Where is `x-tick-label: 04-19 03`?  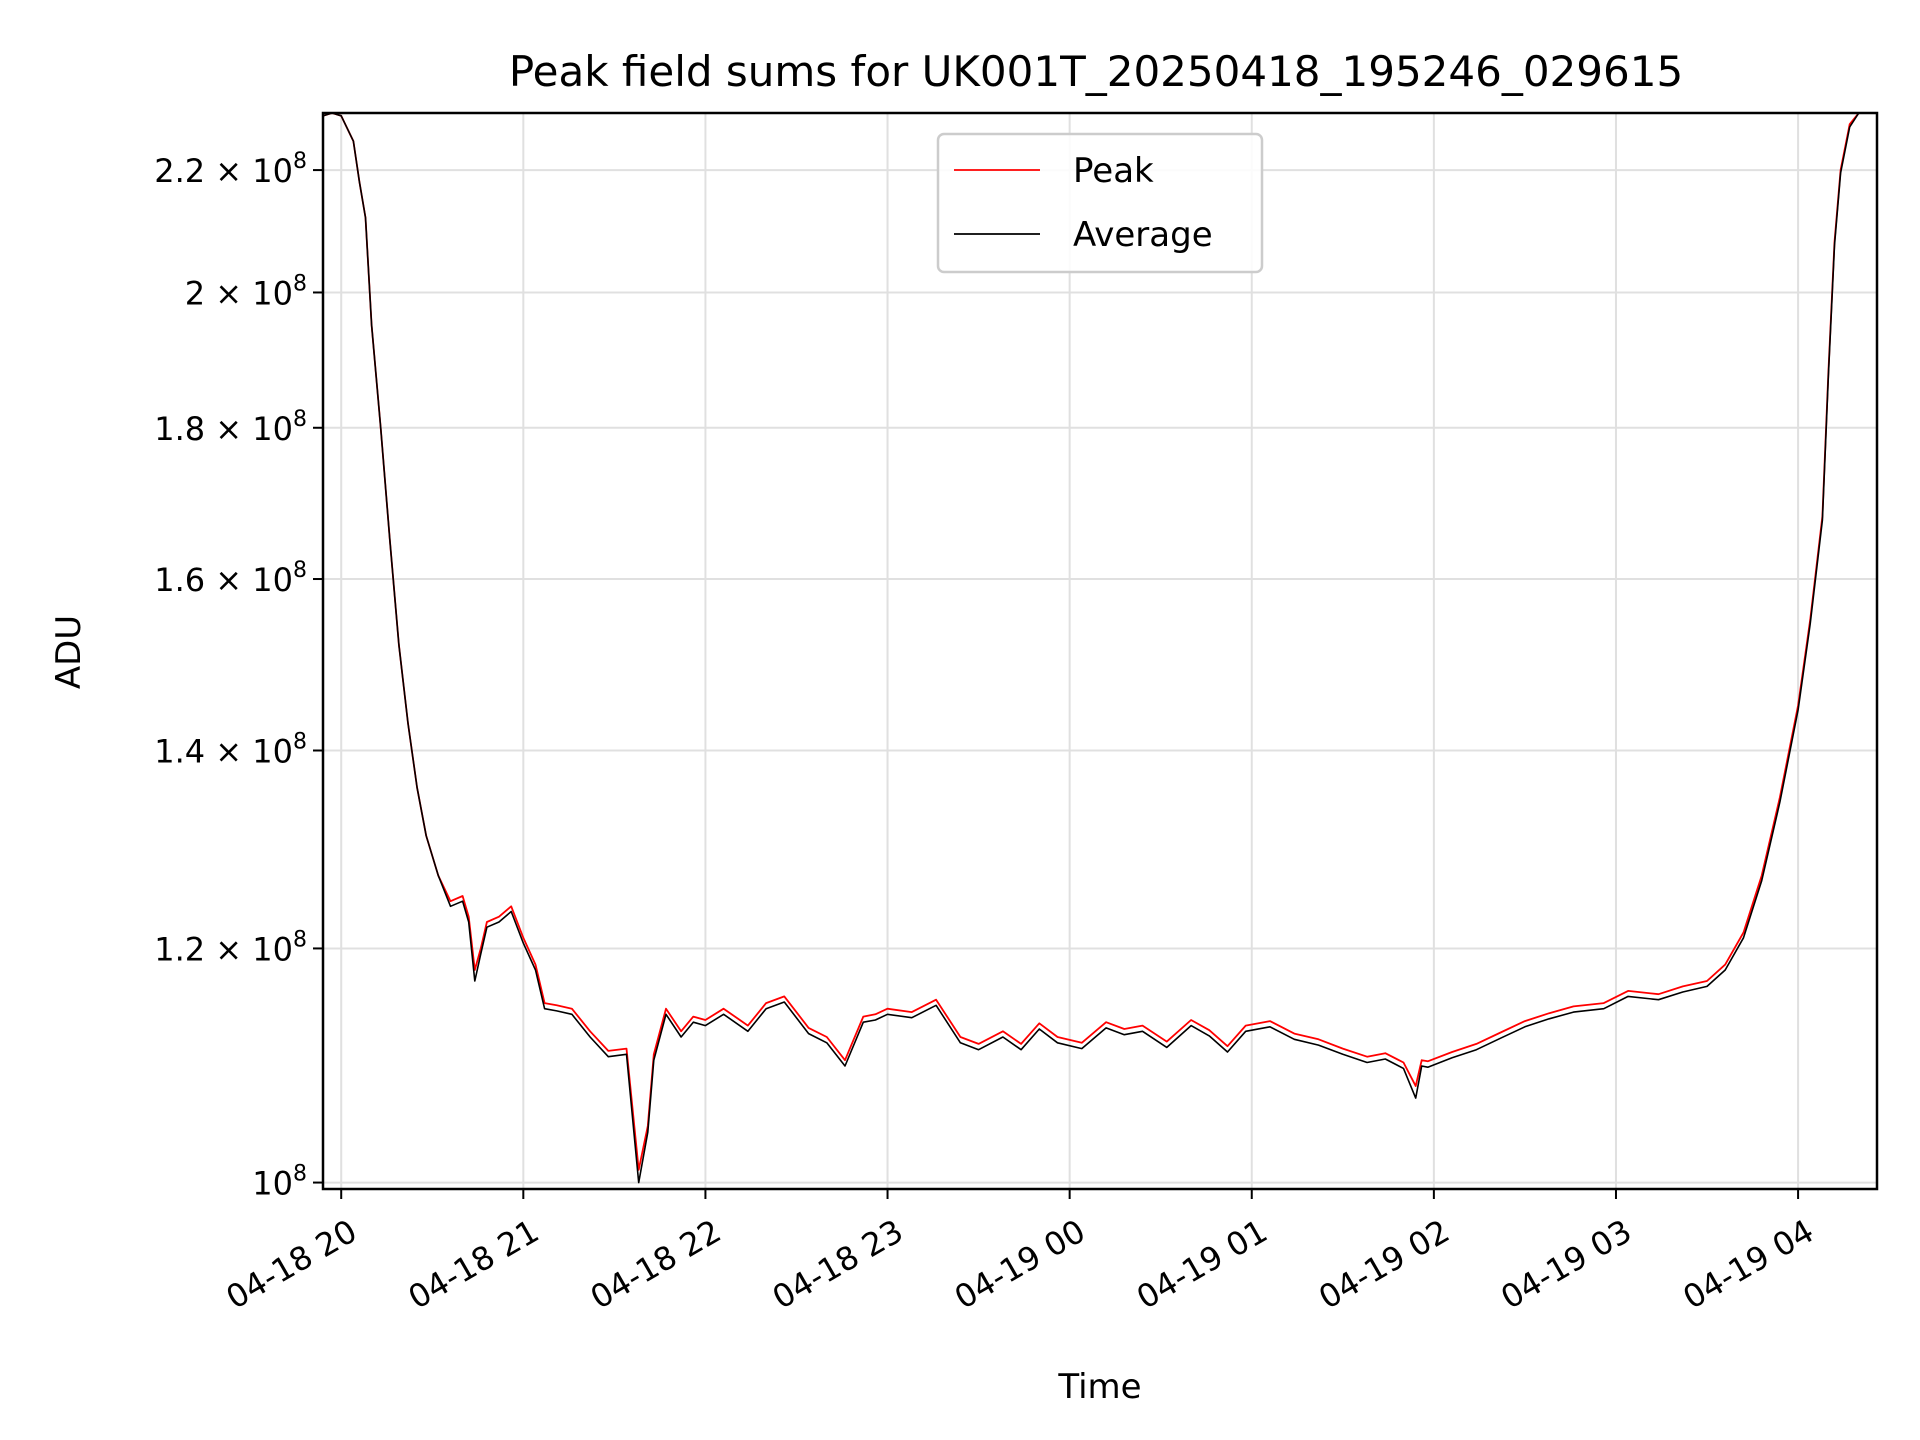
x-tick-label: 04-19 03 is located at coordinates (1566, 1264).